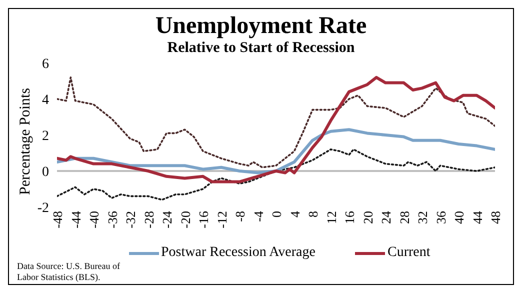  Describe the element at coordinates (240, 216) in the screenshot. I see `x-tick-label: -8` at that location.